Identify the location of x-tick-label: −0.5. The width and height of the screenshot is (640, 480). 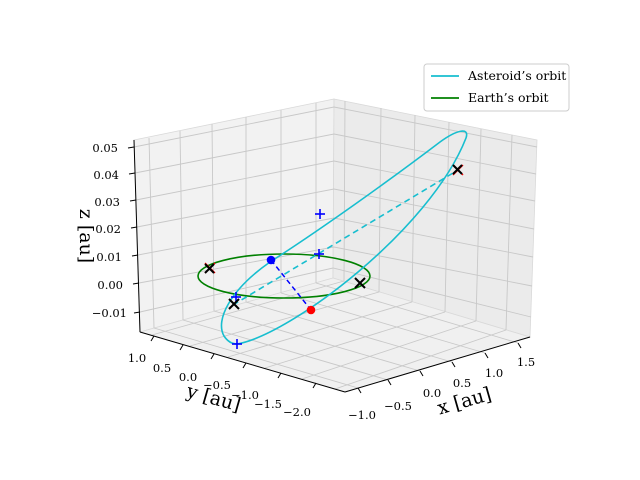
(398, 406).